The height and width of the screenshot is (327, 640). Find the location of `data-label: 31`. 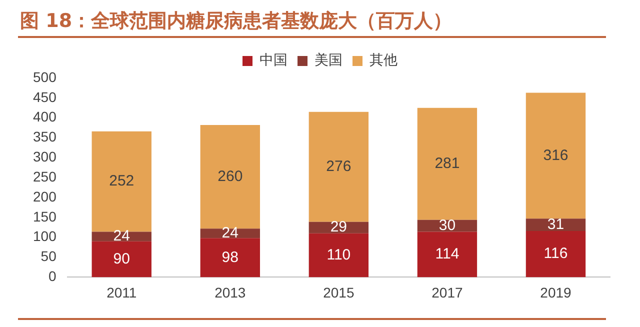

data-label: 31 is located at coordinates (555, 224).